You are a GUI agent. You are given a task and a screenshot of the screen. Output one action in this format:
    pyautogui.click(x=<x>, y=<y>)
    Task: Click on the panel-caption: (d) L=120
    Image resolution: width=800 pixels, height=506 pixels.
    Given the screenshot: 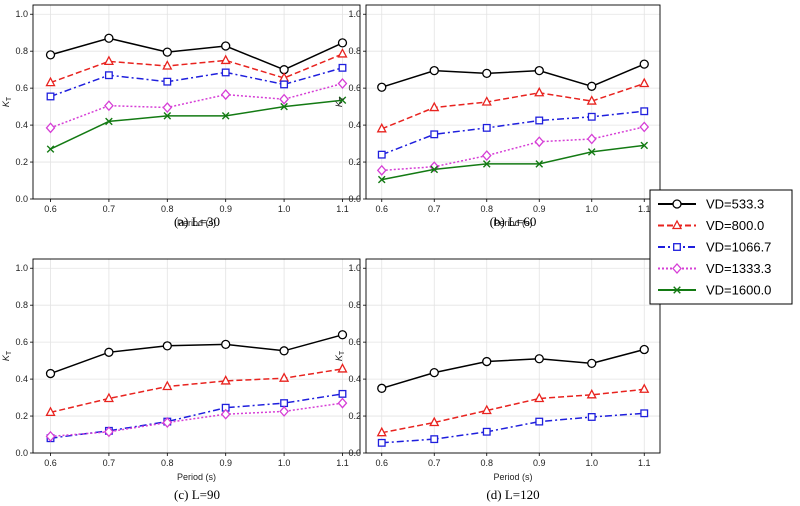 What is the action you would take?
    pyautogui.click(x=512, y=494)
    